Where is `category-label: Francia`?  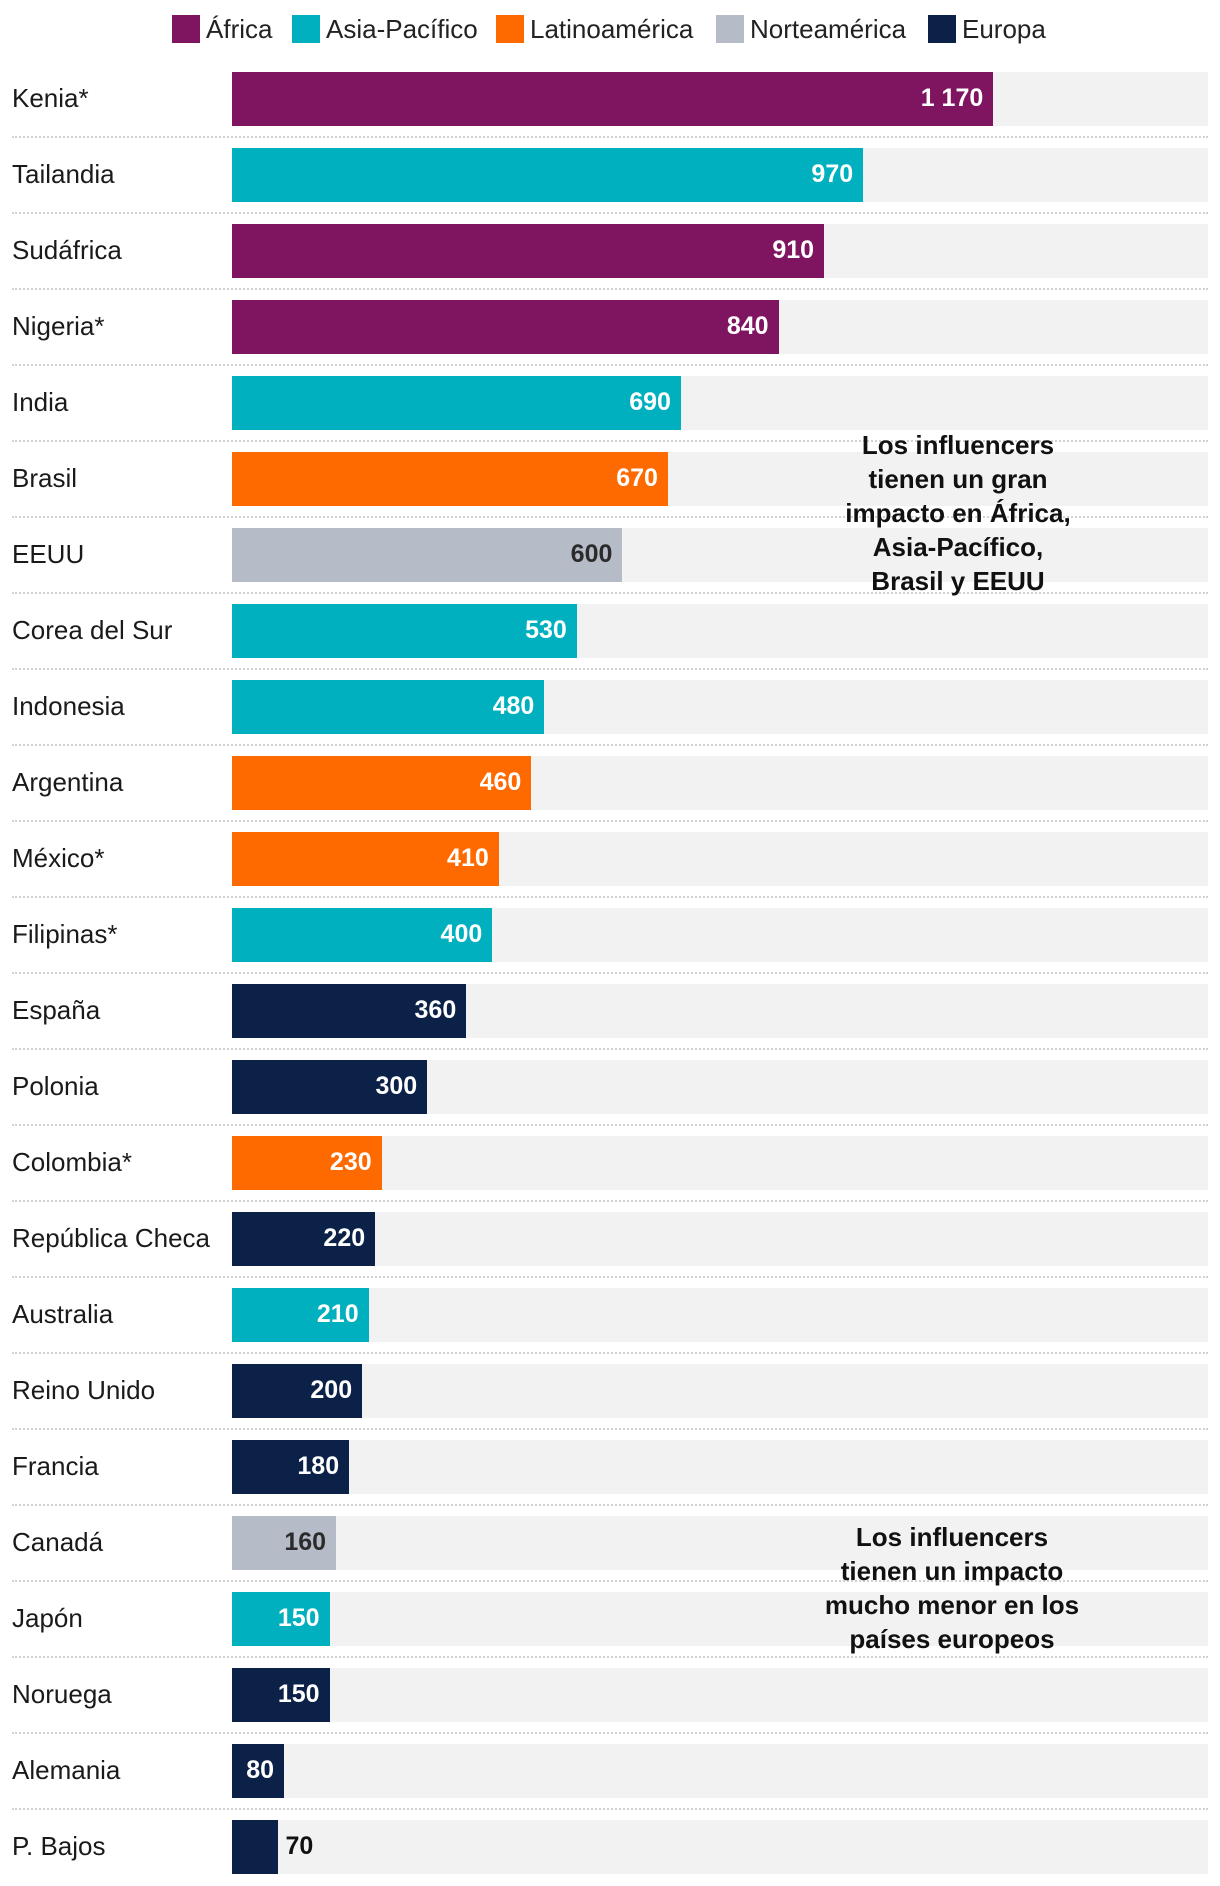
category-label: Francia is located at coordinates (55, 1466).